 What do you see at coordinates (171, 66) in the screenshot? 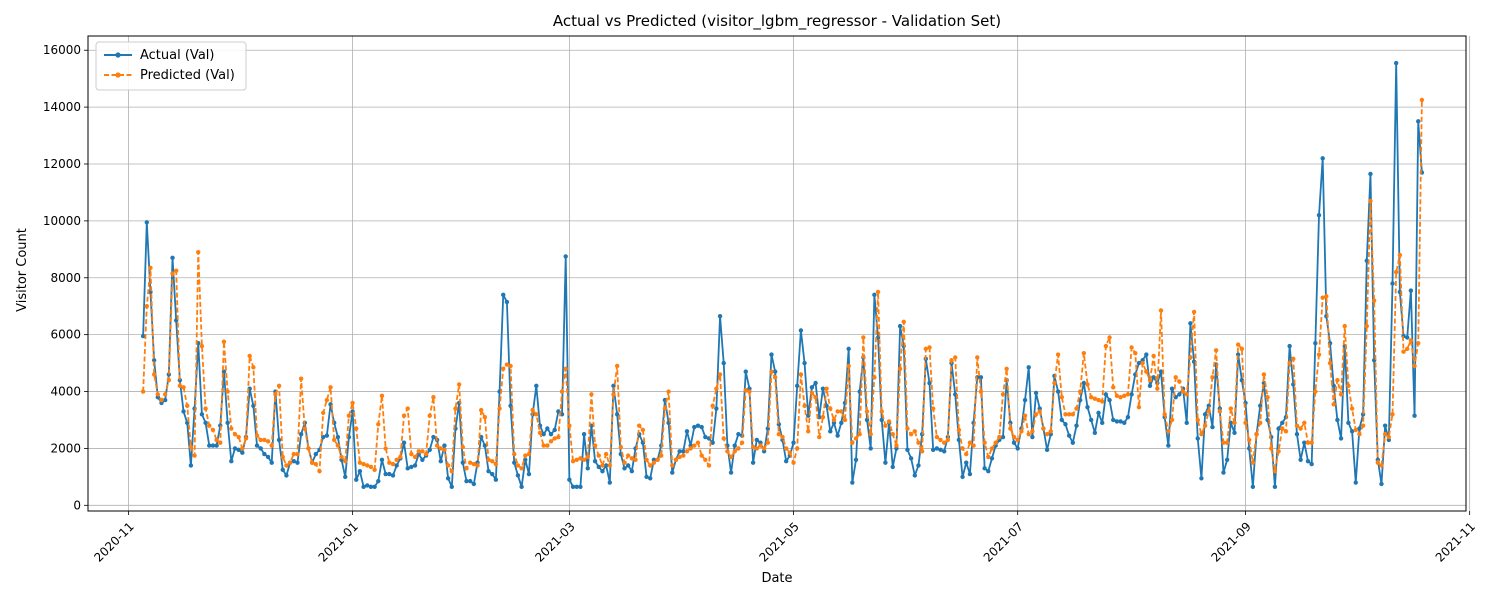
I see `legend-box` at bounding box center [171, 66].